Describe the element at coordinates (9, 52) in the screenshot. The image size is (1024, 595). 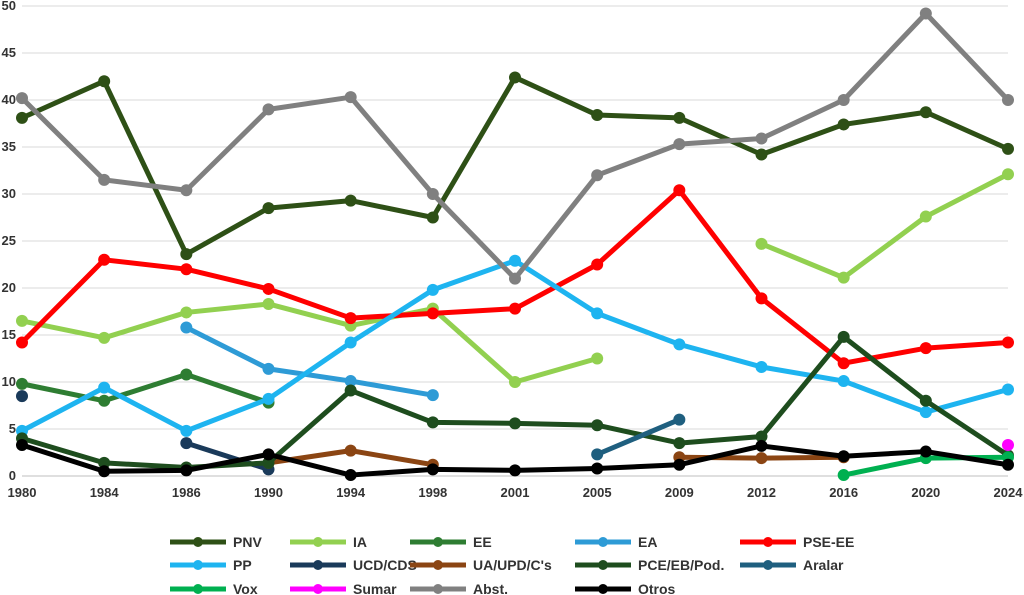
I see `y-tick-label: 45` at that location.